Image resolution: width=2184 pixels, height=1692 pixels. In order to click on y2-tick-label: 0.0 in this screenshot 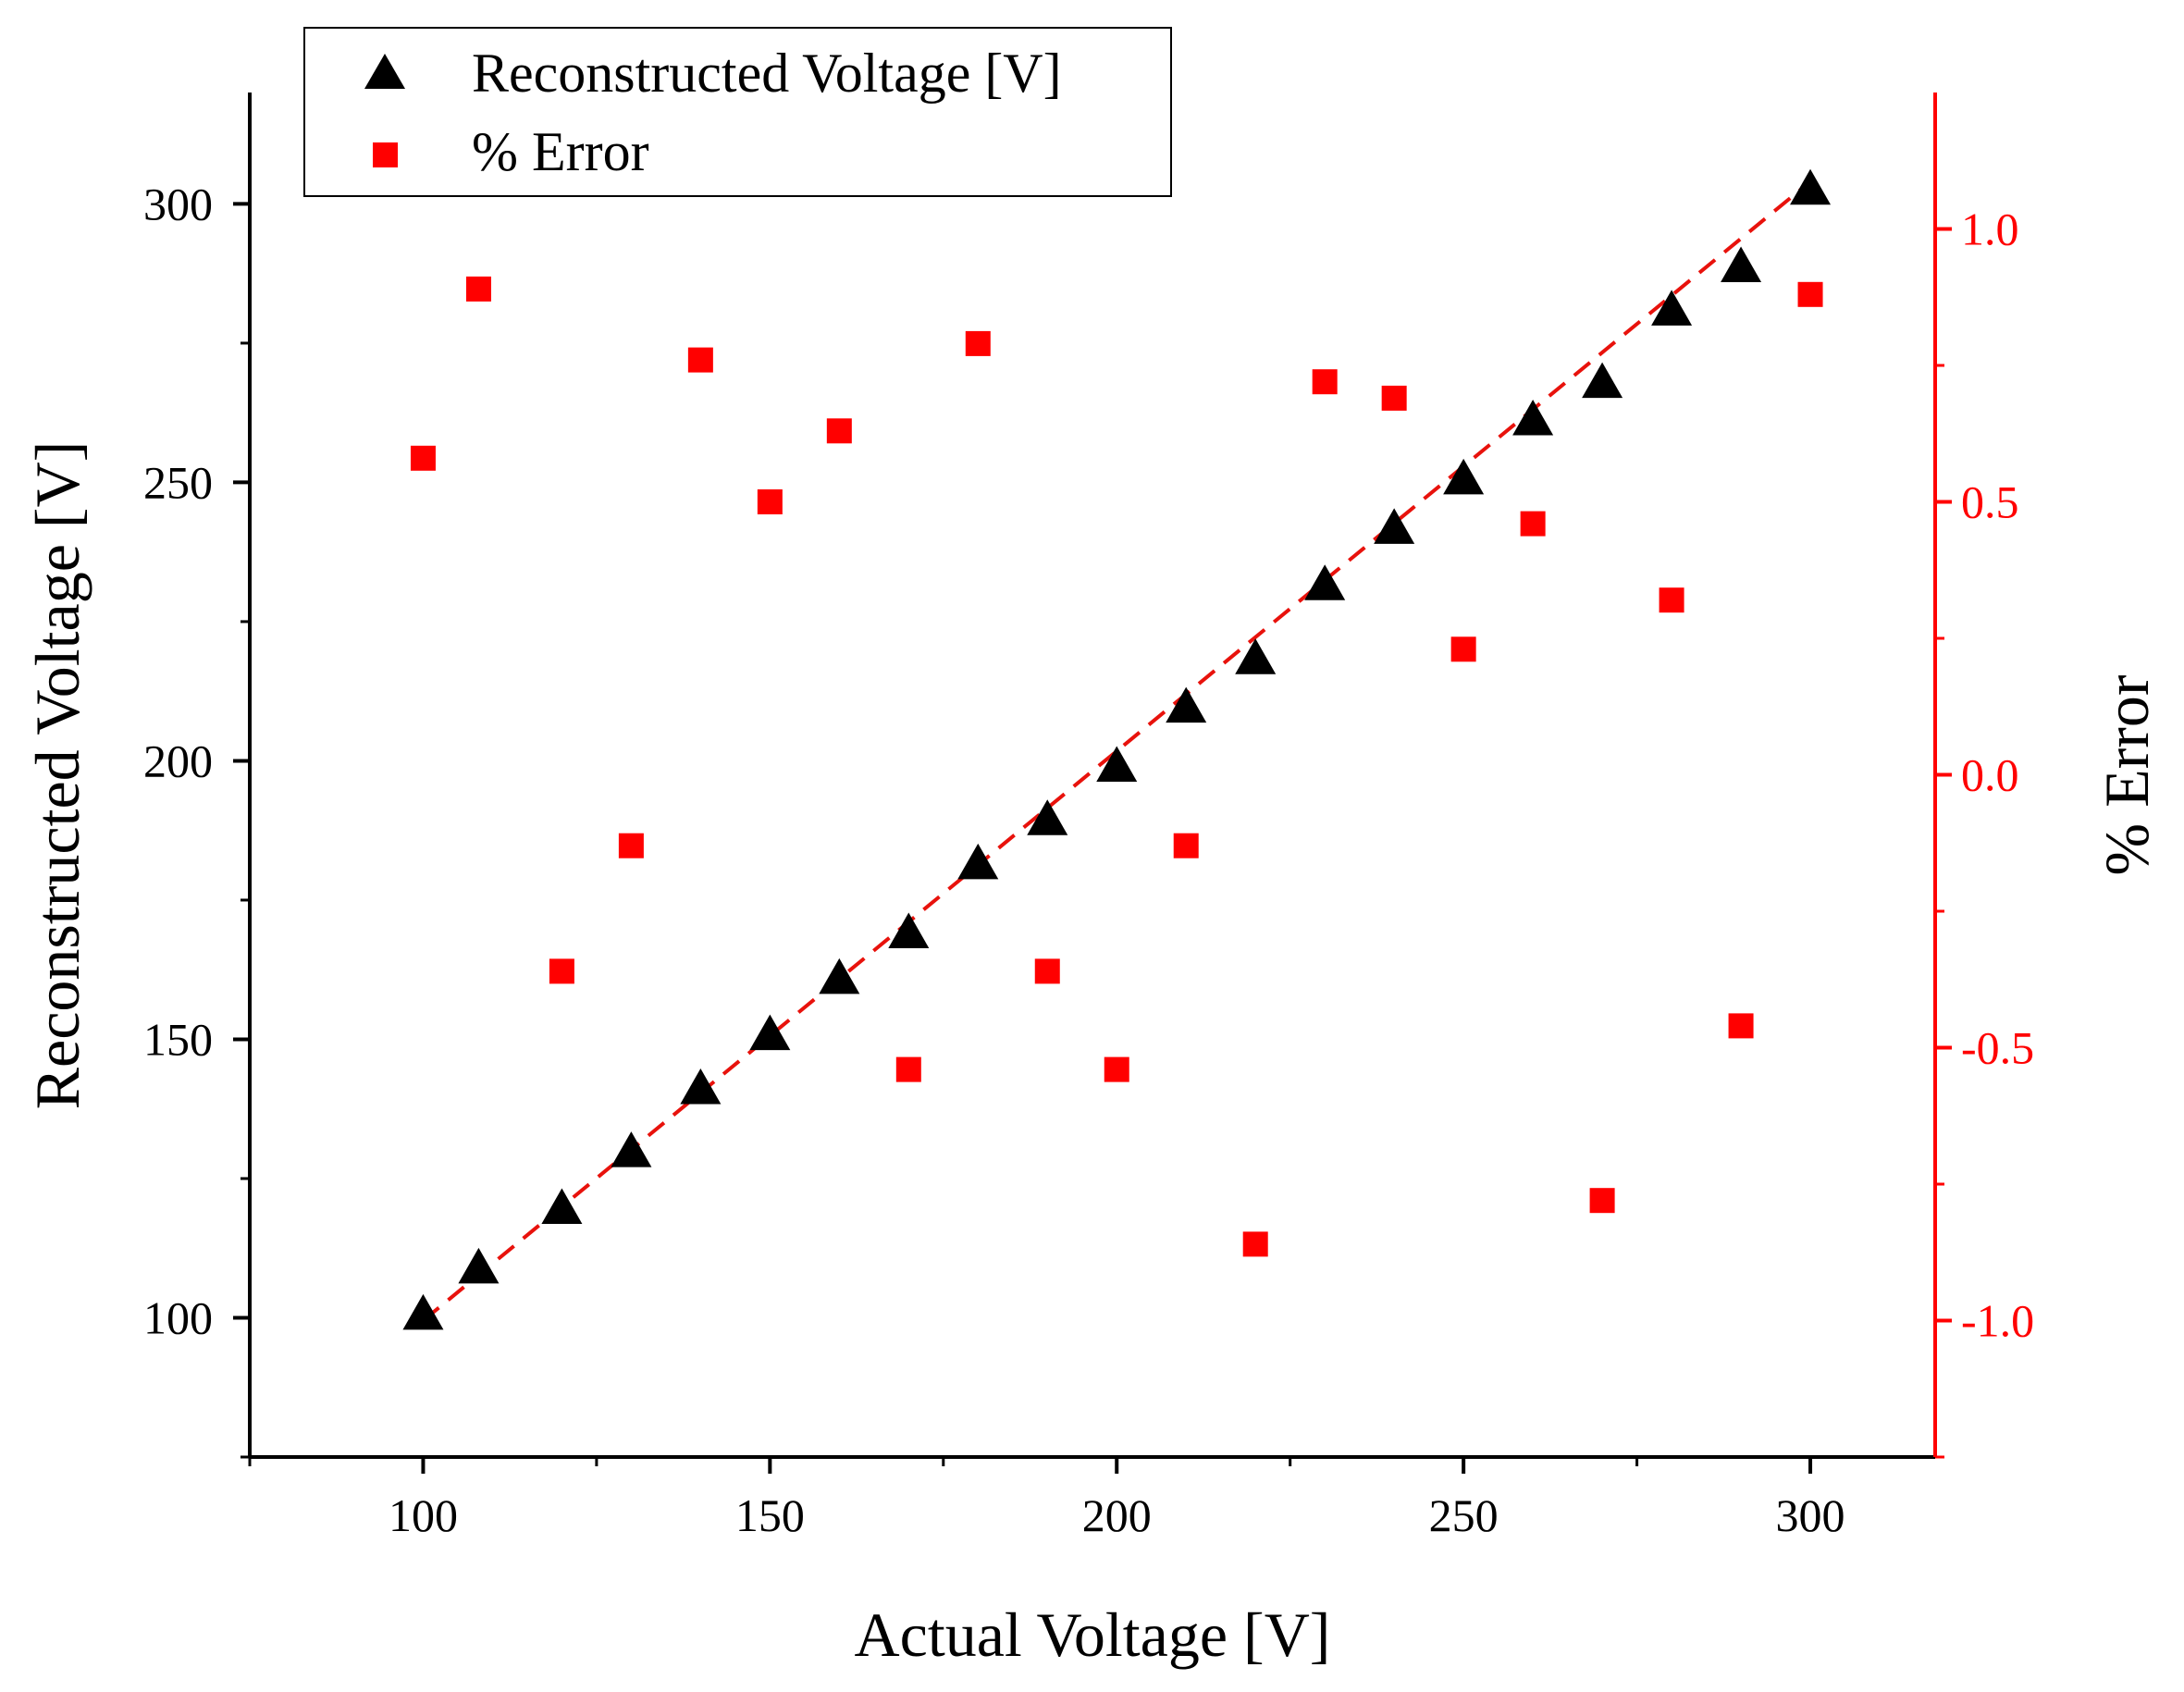, I will do `click(1990, 775)`.